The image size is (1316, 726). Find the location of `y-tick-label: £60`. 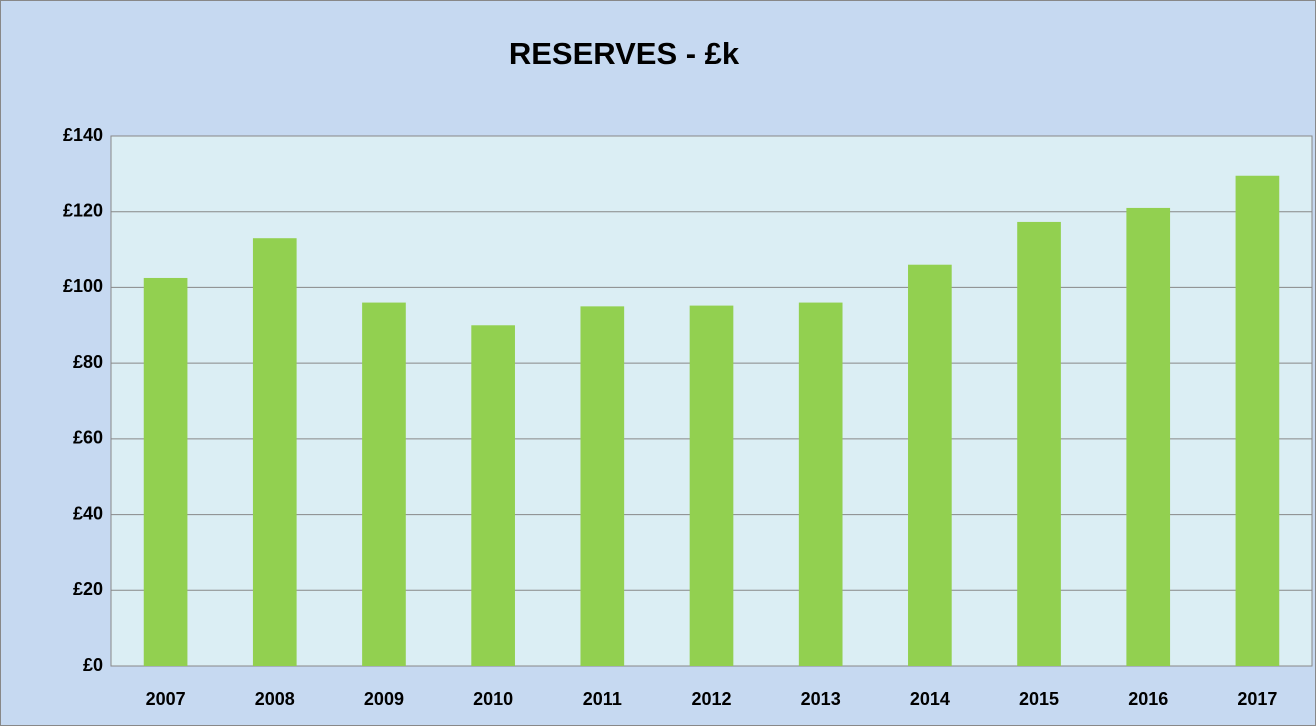

y-tick-label: £60 is located at coordinates (88, 438).